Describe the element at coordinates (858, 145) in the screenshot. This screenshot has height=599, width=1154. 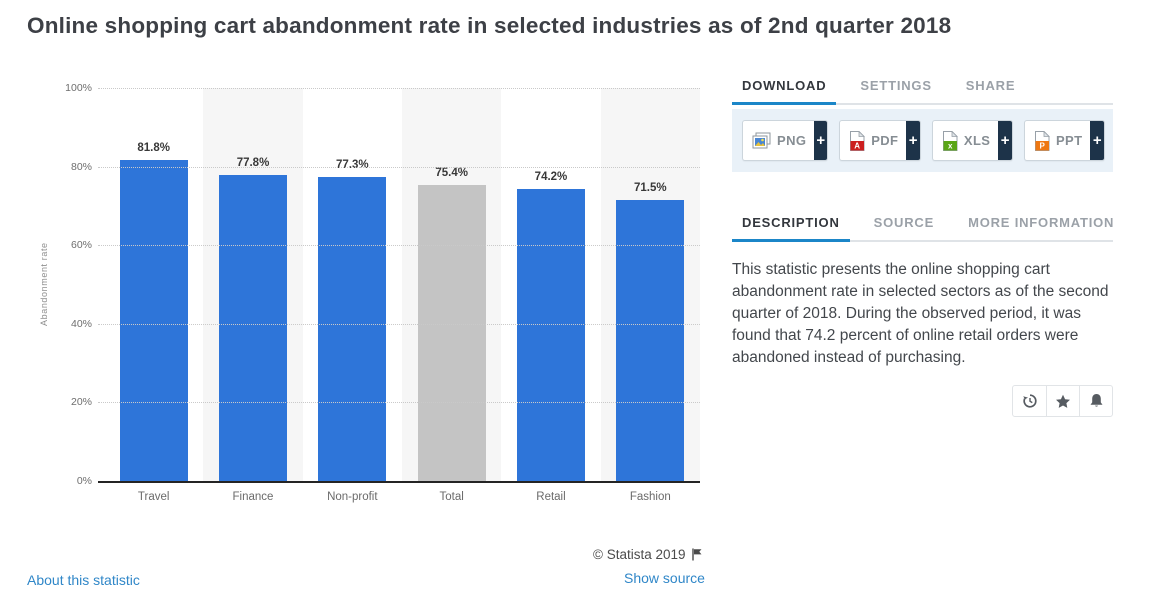
I see `svg-text: A` at that location.